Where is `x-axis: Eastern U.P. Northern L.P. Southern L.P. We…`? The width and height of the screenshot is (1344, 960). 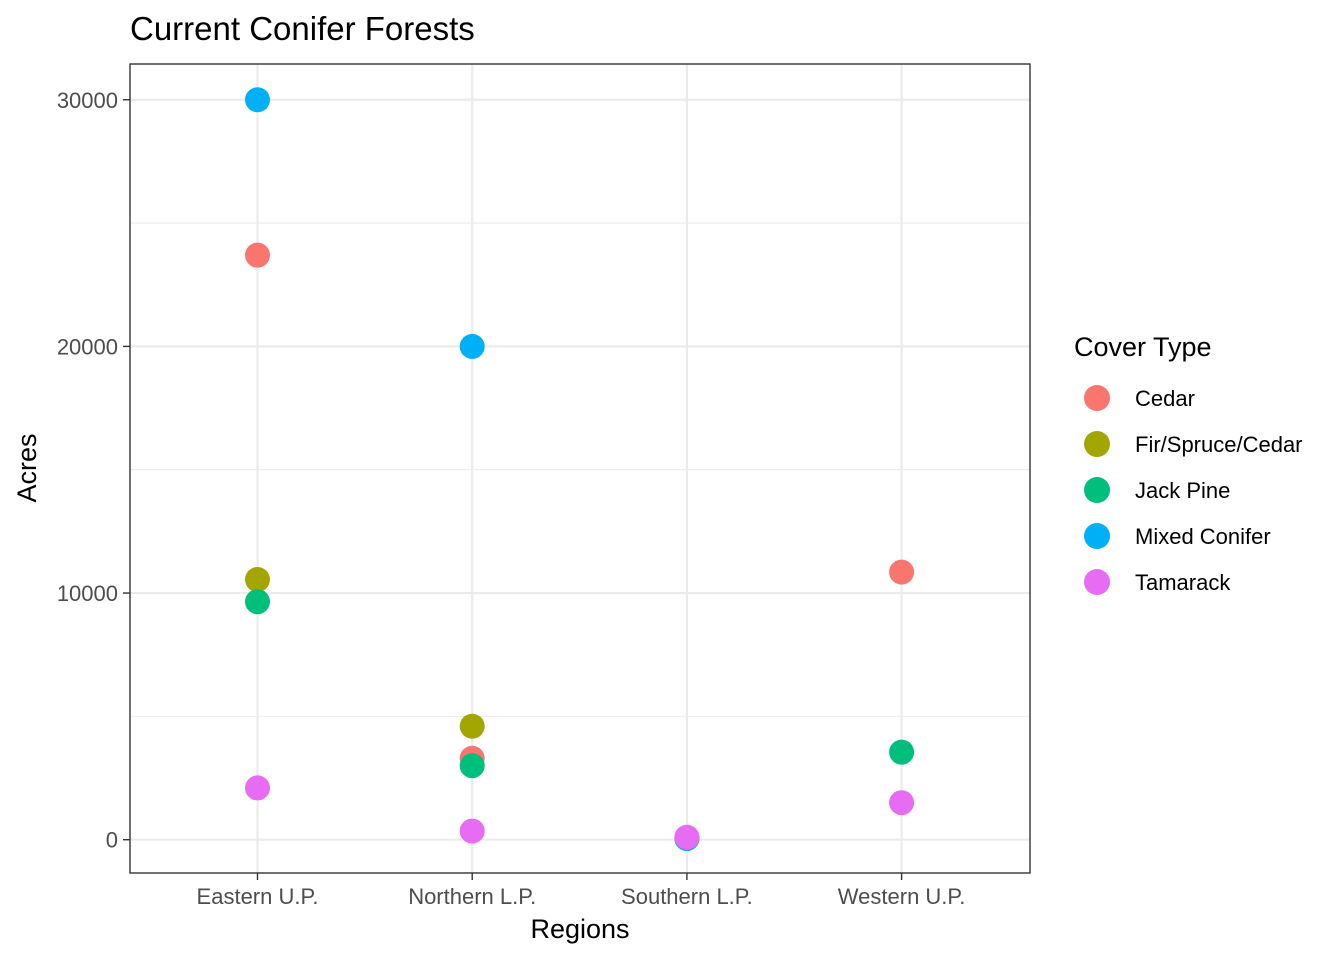 x-axis: Eastern U.P. Northern L.P. Southern L.P. We… is located at coordinates (581, 891).